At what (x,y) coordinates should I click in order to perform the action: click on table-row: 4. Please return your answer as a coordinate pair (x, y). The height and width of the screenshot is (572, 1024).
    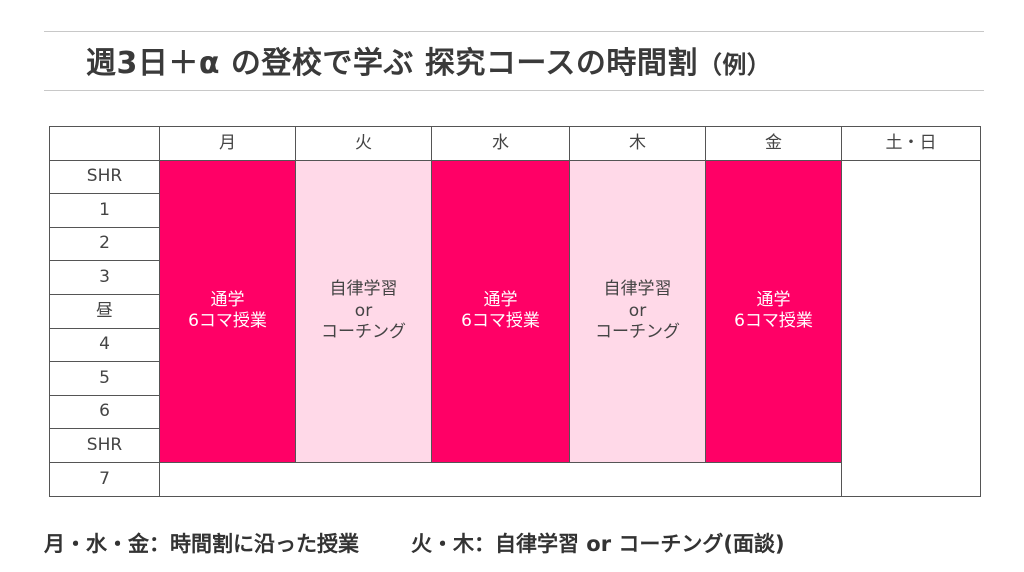
    Looking at the image, I should click on (515, 345).